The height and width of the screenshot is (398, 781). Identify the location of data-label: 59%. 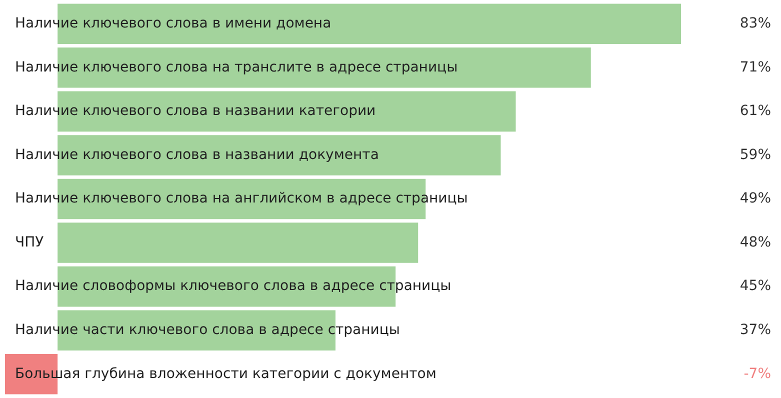
(755, 154).